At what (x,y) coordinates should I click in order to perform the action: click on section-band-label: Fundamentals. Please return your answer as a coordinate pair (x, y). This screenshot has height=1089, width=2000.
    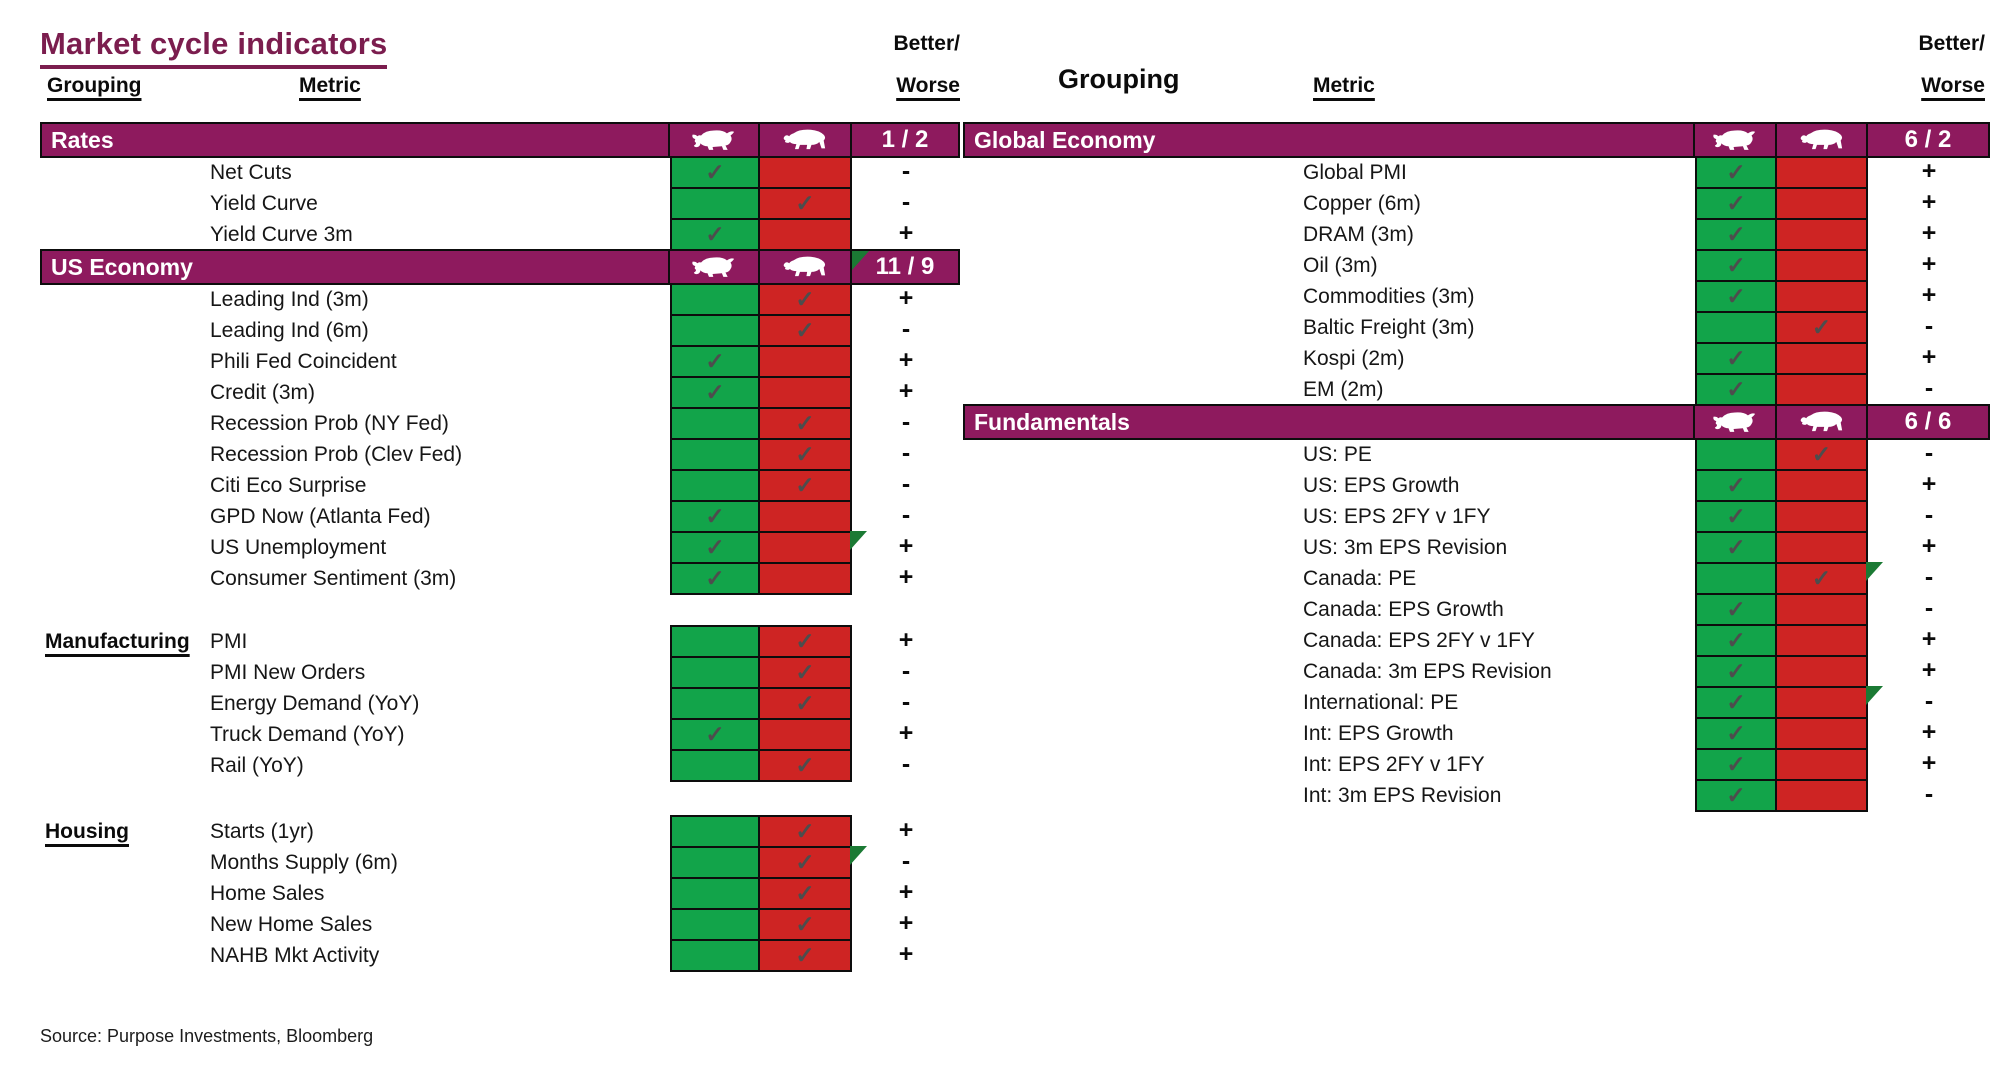
    Looking at the image, I should click on (1131, 422).